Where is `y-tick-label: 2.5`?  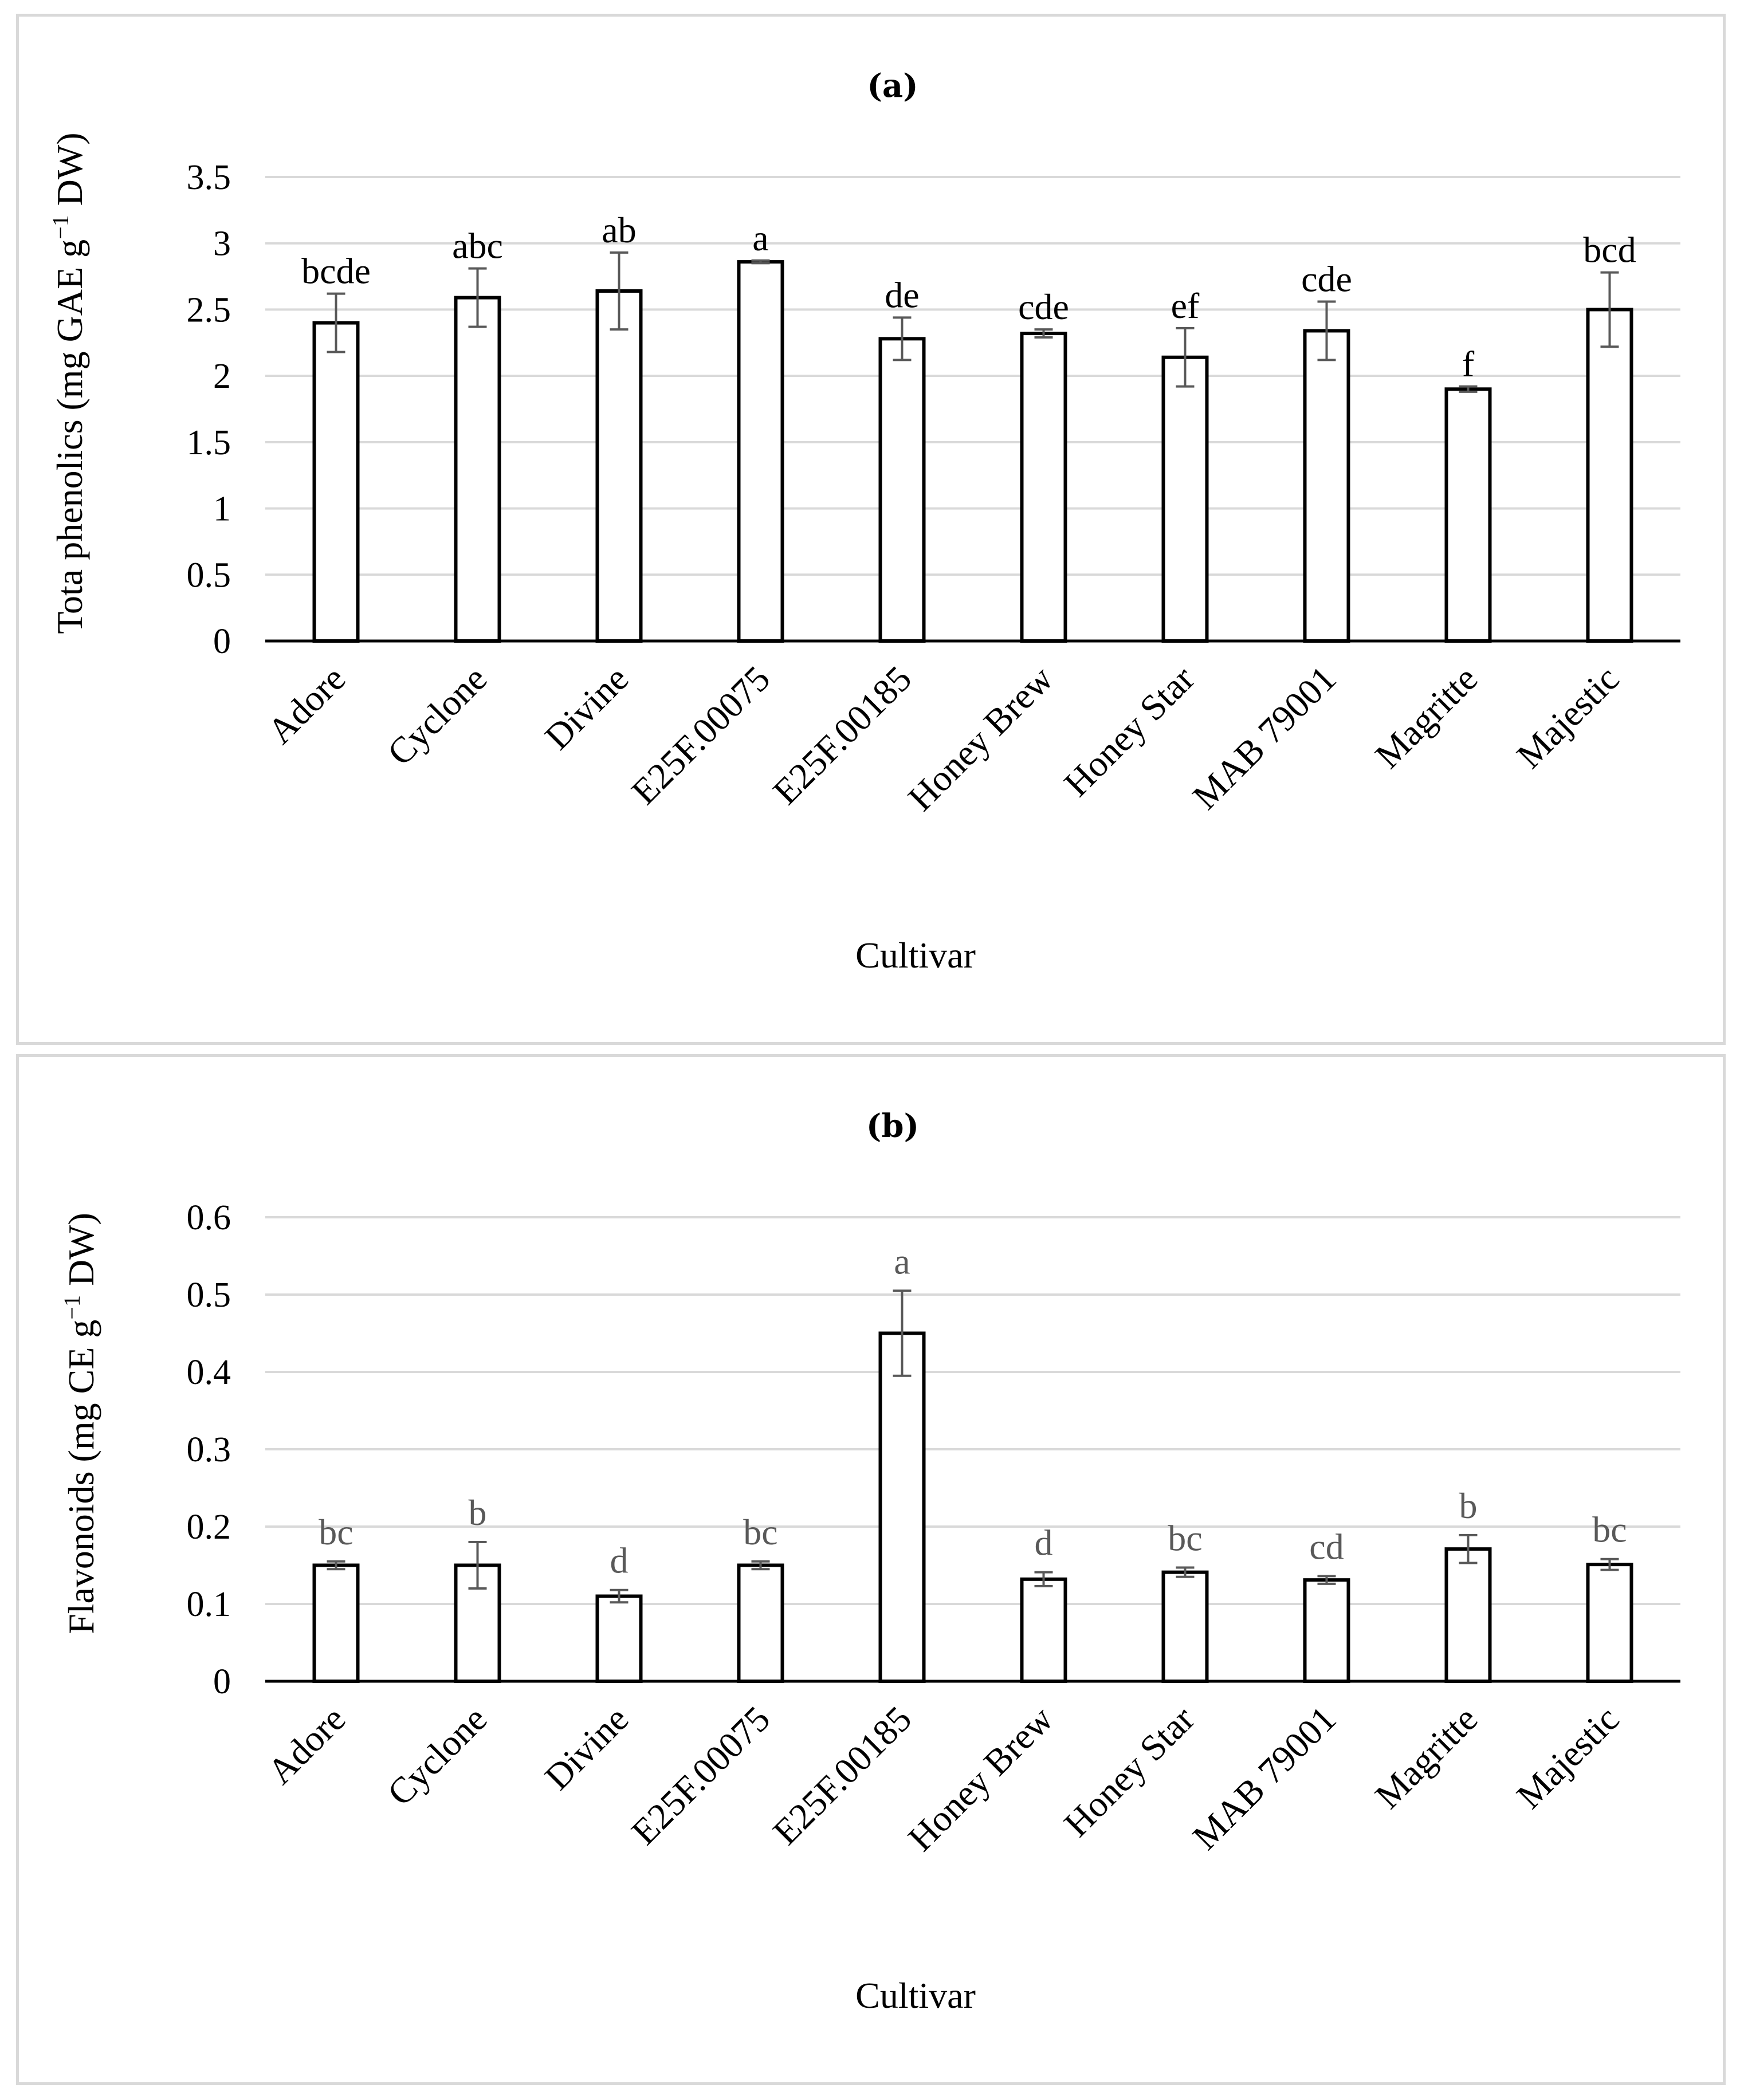
y-tick-label: 2.5 is located at coordinates (209, 309).